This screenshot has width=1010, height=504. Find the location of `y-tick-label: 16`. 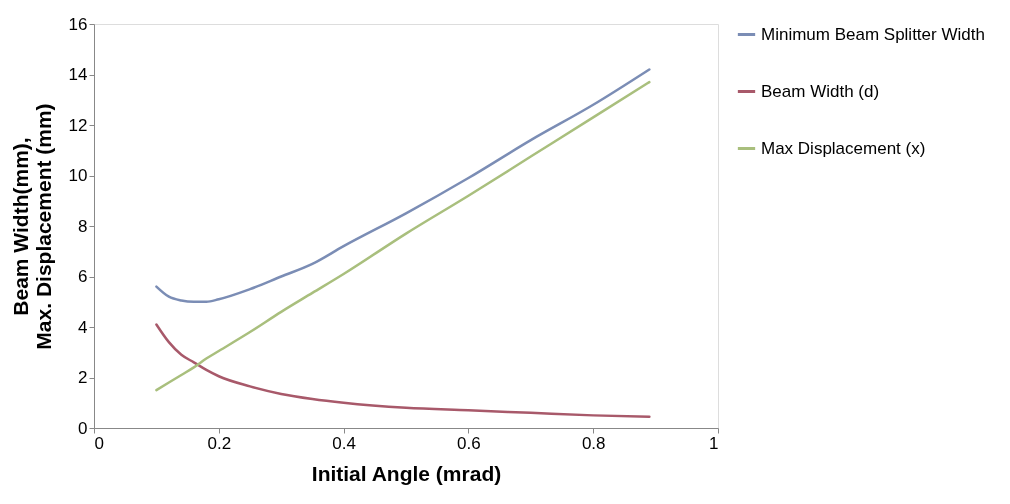

y-tick-label: 16 is located at coordinates (78, 24).